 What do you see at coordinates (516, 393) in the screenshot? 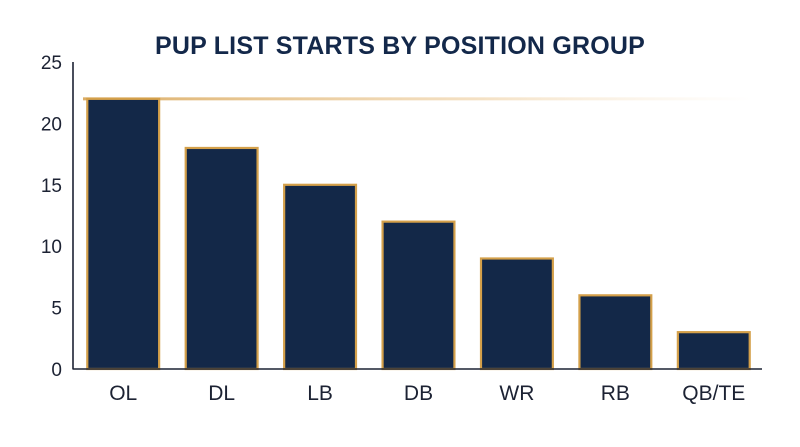
I see `x-tick-label: WR` at bounding box center [516, 393].